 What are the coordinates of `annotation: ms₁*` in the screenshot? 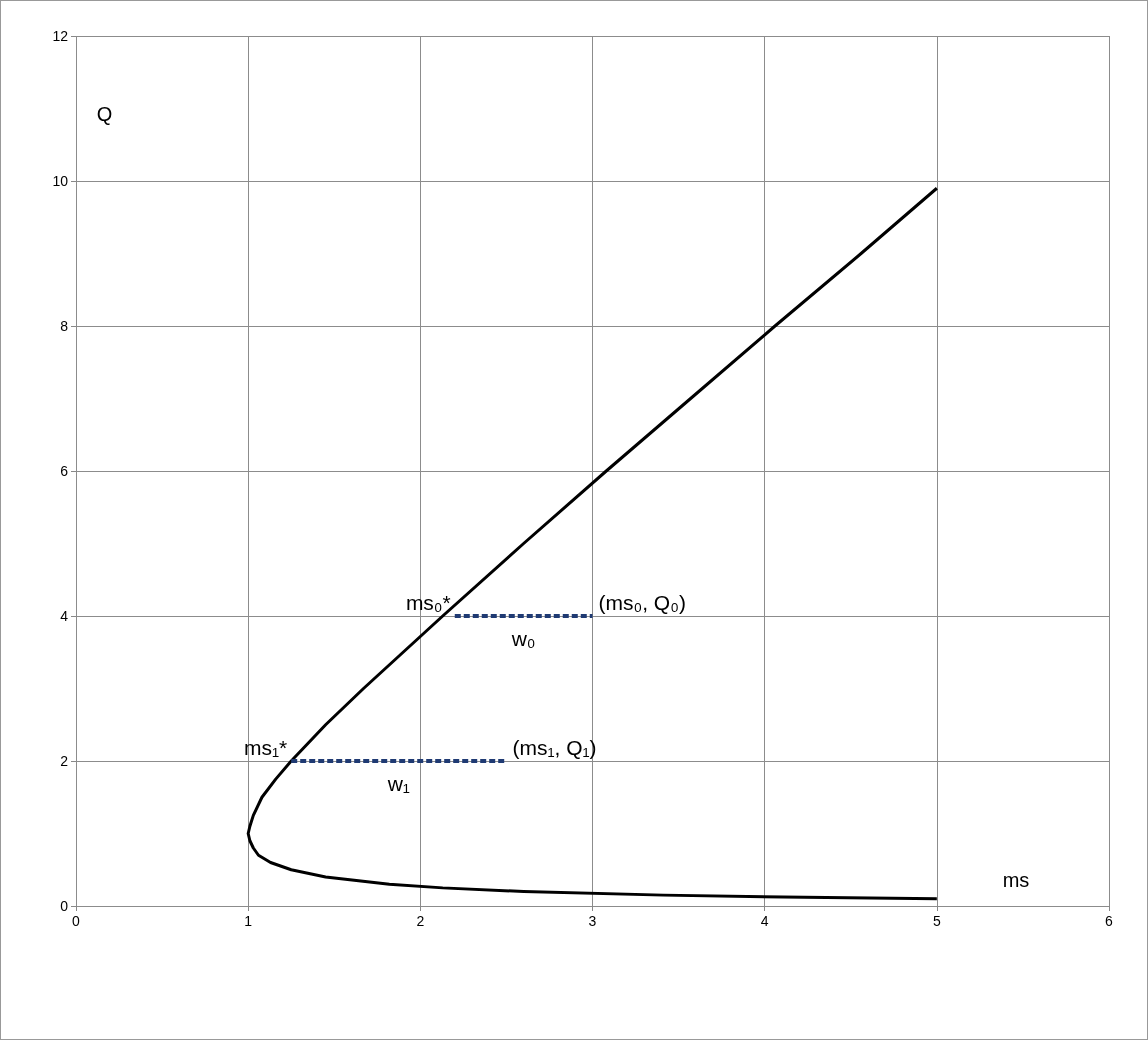 It's located at (265, 747).